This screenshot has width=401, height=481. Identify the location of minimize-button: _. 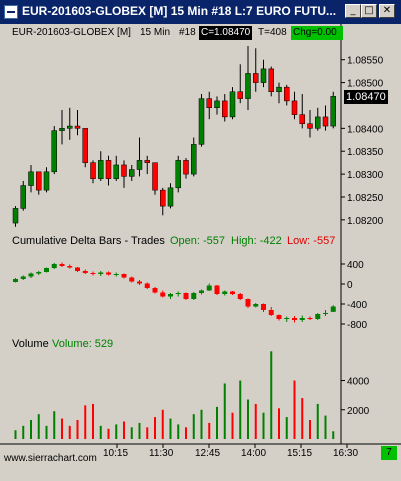
(353, 11).